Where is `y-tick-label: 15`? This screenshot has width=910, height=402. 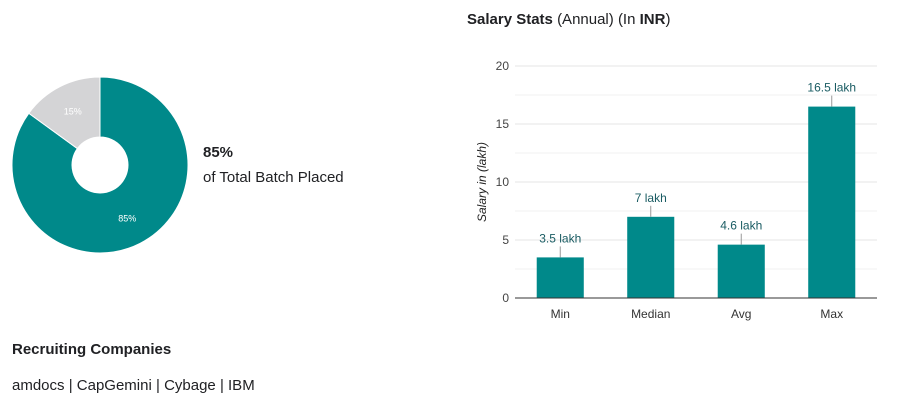
y-tick-label: 15 is located at coordinates (503, 124).